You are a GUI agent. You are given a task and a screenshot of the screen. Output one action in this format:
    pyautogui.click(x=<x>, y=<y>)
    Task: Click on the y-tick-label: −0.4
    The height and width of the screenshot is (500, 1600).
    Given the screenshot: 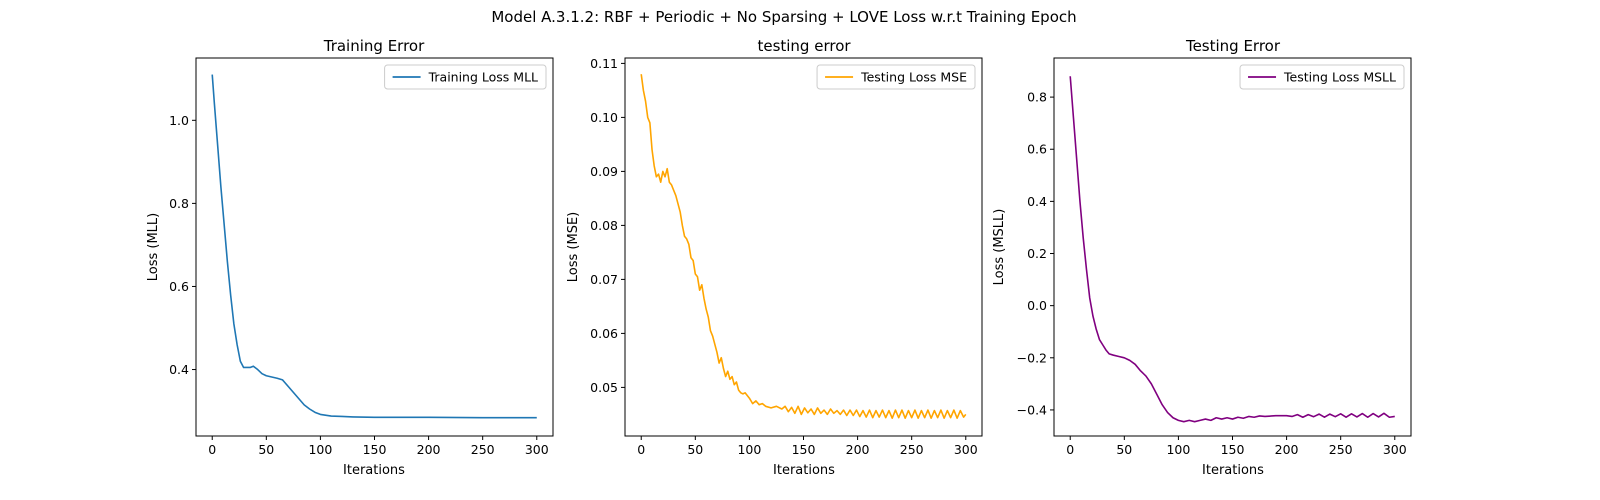 What is the action you would take?
    pyautogui.click(x=1032, y=409)
    